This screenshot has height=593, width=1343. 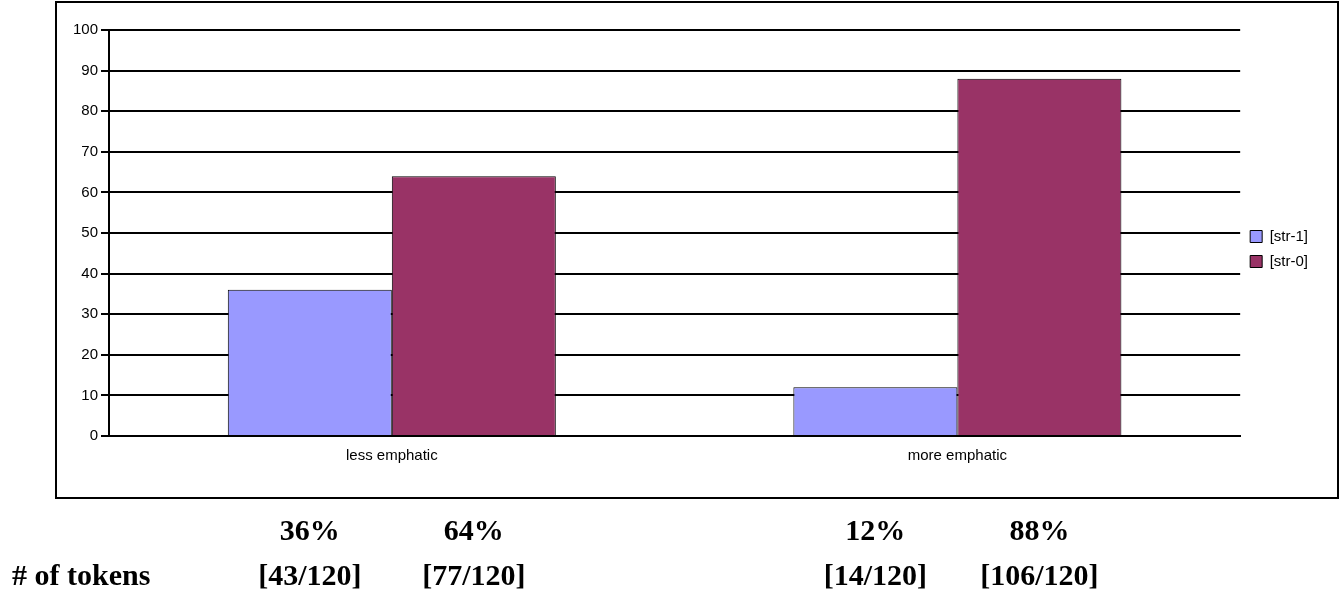 I want to click on data-label: 36% [43/120], so click(x=310, y=552).